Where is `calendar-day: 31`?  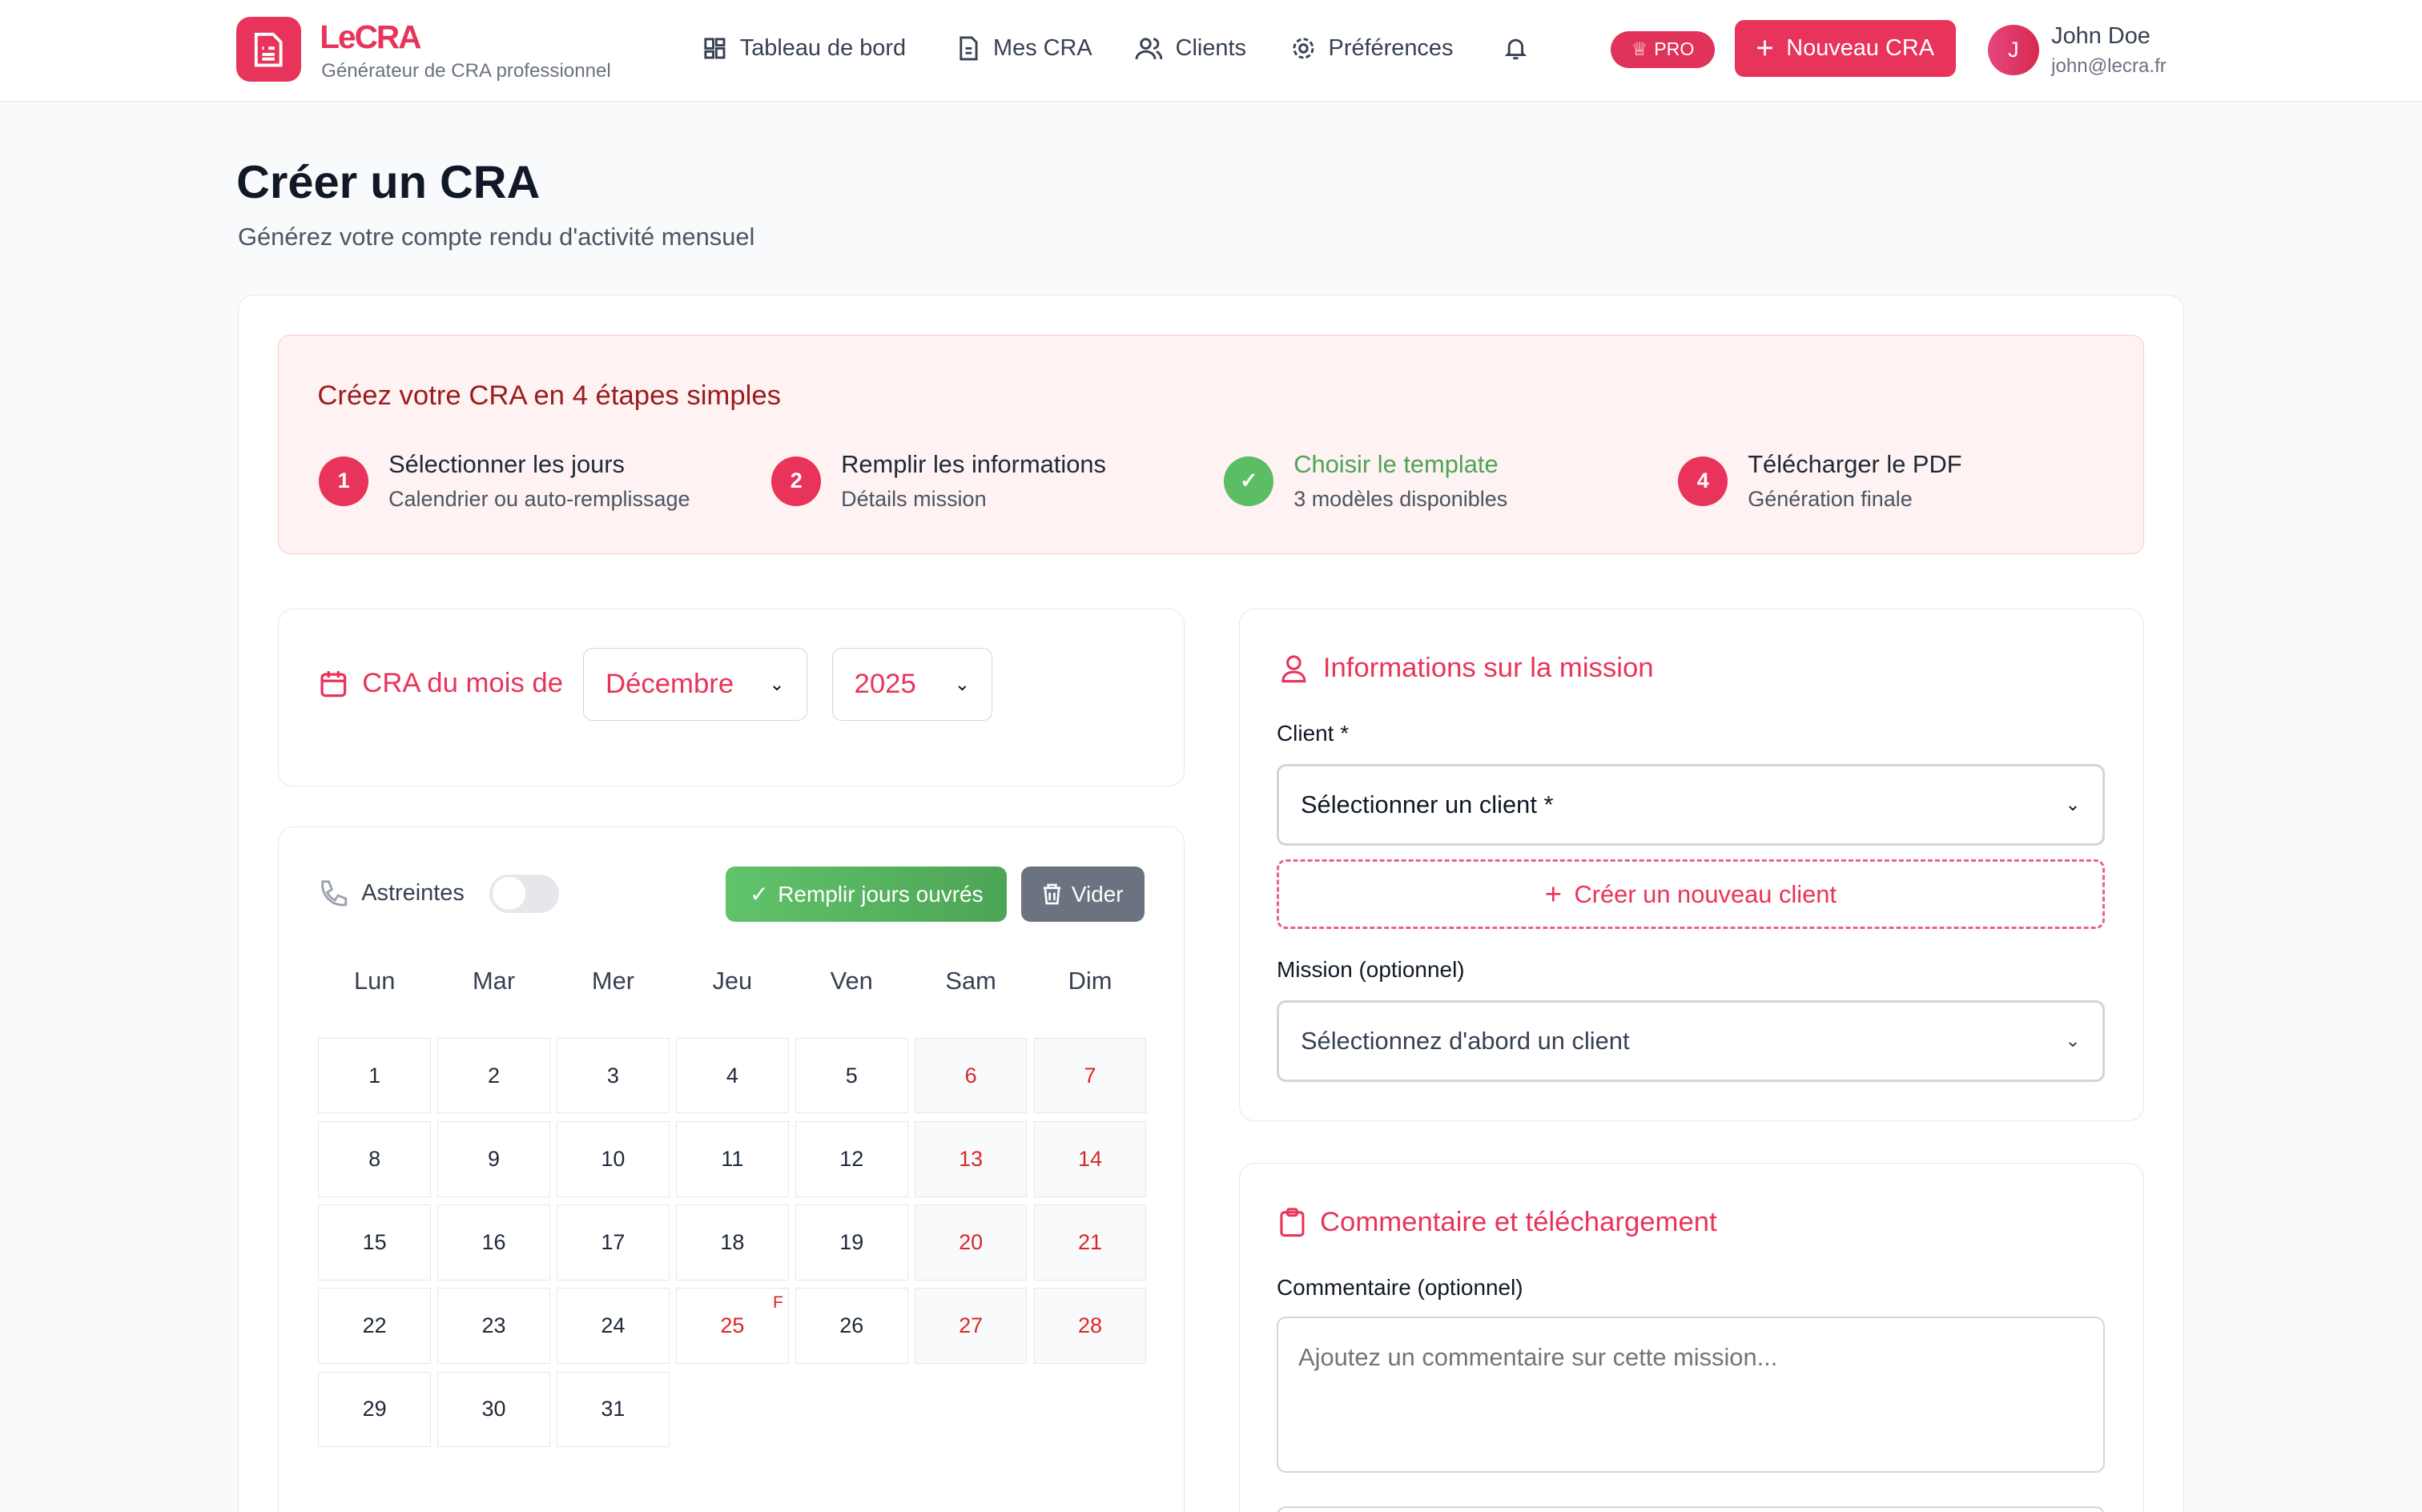 calendar-day: 31 is located at coordinates (613, 1409).